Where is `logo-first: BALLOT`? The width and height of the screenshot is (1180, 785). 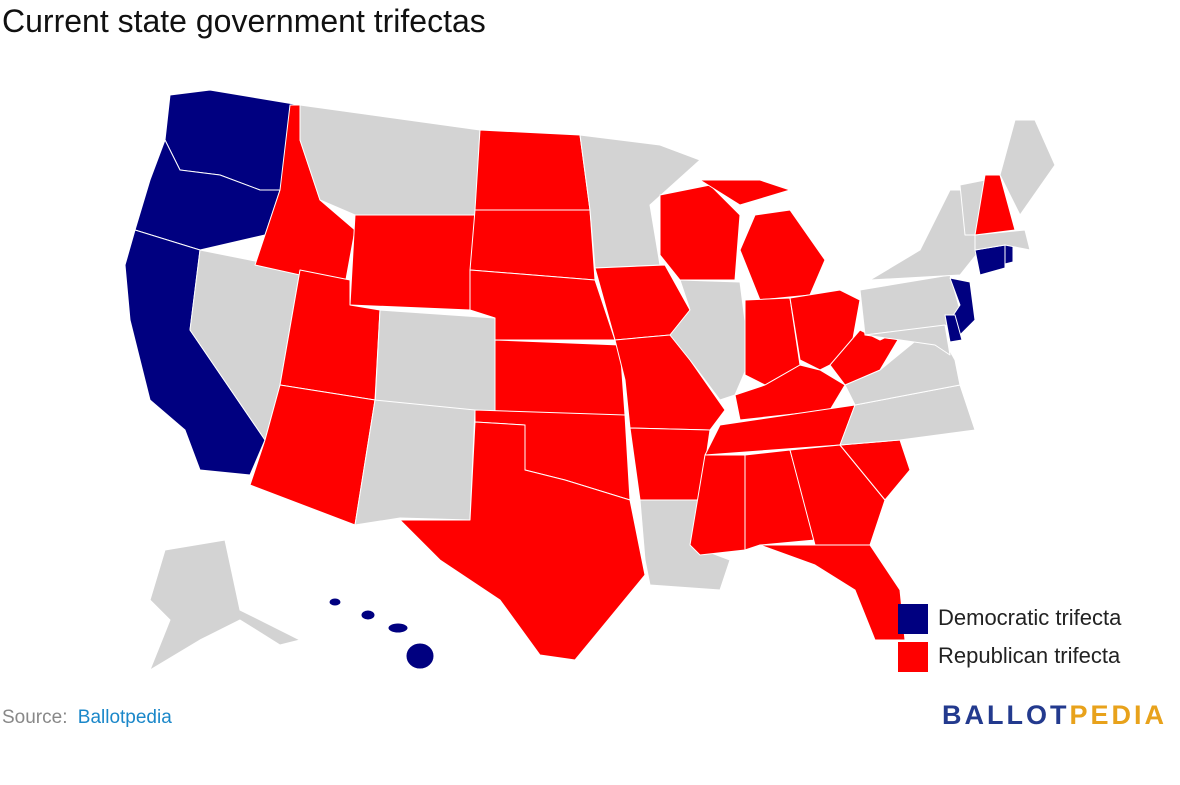 logo-first: BALLOT is located at coordinates (1005, 715).